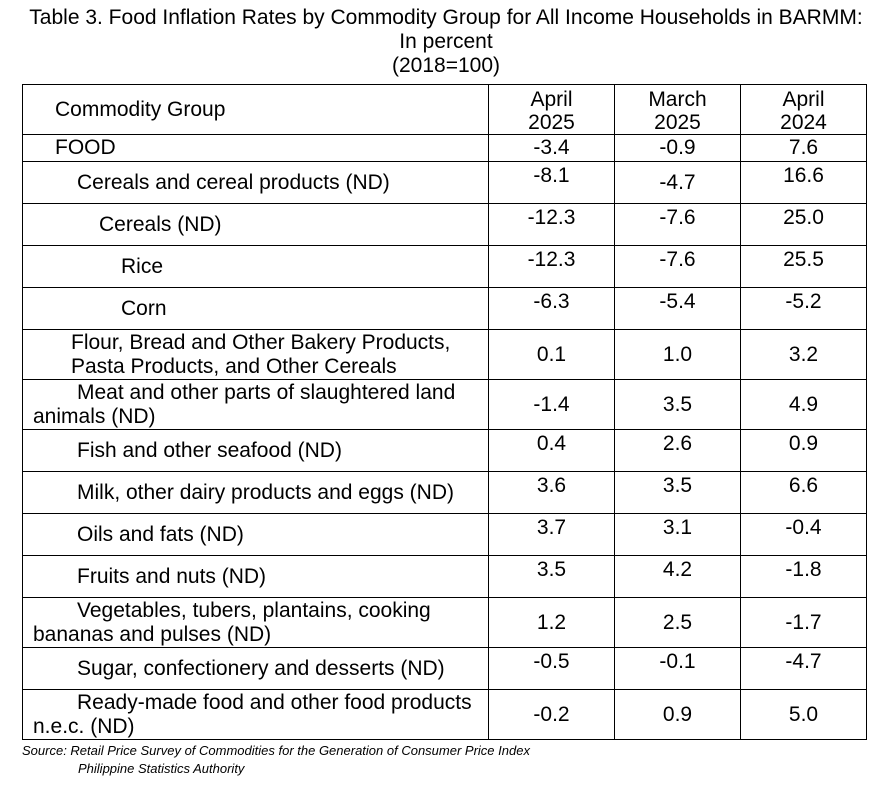  Describe the element at coordinates (255, 668) in the screenshot. I see `row-label: Sugar, confectionery and desserts (ND)` at that location.